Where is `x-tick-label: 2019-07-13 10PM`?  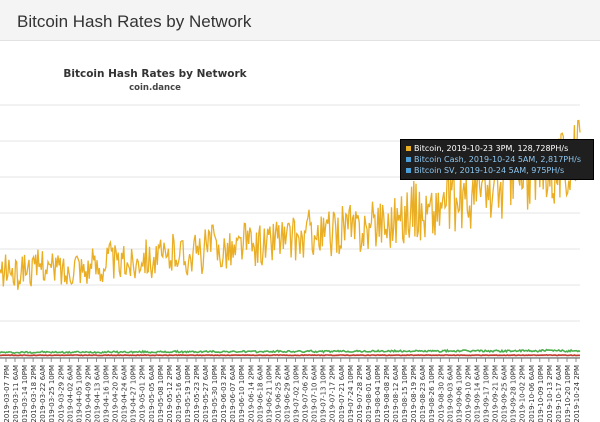
x-tick-label: 2019-07-13 10PM is located at coordinates (324, 393).